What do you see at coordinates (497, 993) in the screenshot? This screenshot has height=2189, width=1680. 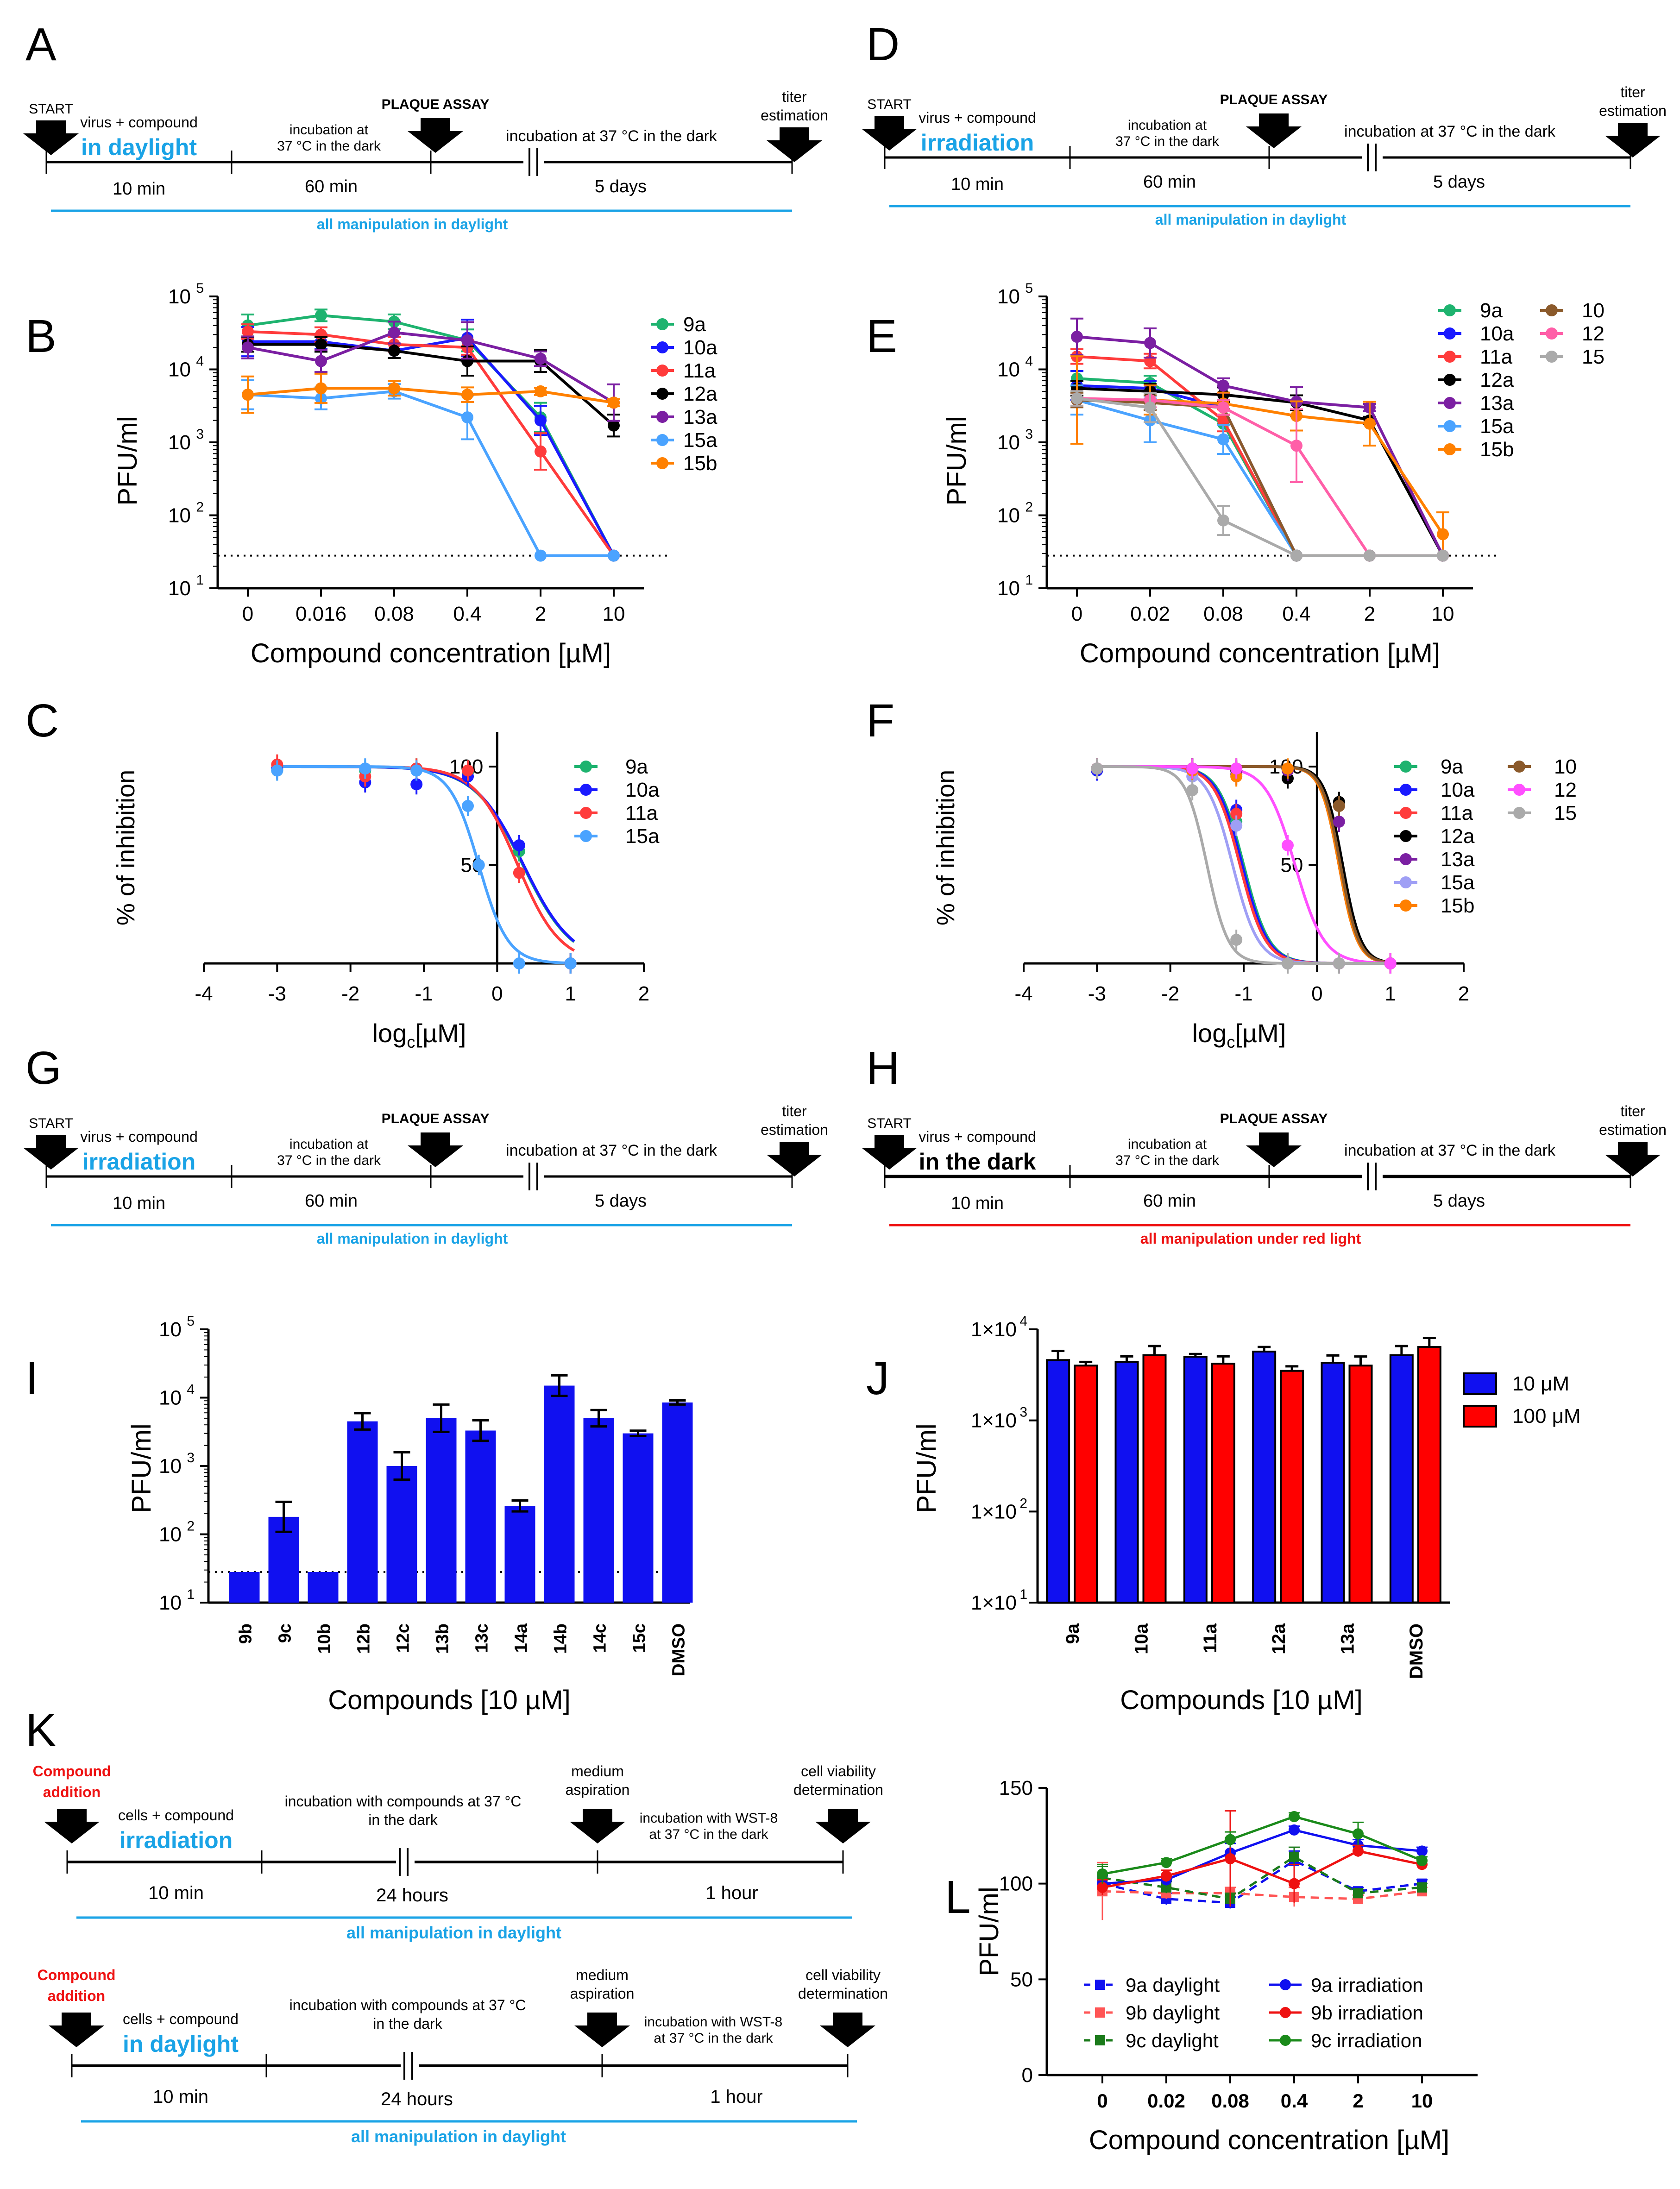 I see `x-tick-label: 0` at bounding box center [497, 993].